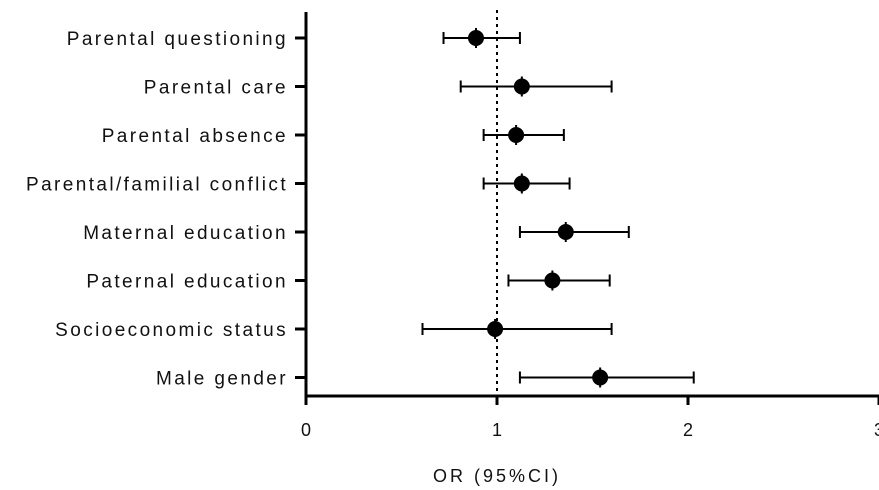  What do you see at coordinates (348, 281) in the screenshot?
I see `forest-row: Paternal education` at bounding box center [348, 281].